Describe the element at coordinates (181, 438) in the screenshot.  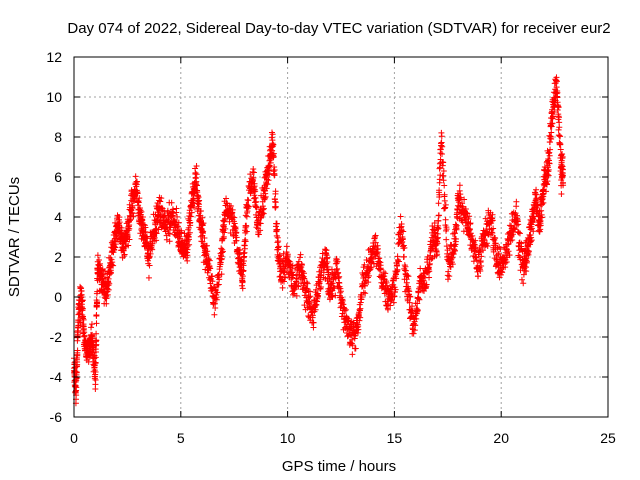
I see `x-tick-label: 5` at that location.